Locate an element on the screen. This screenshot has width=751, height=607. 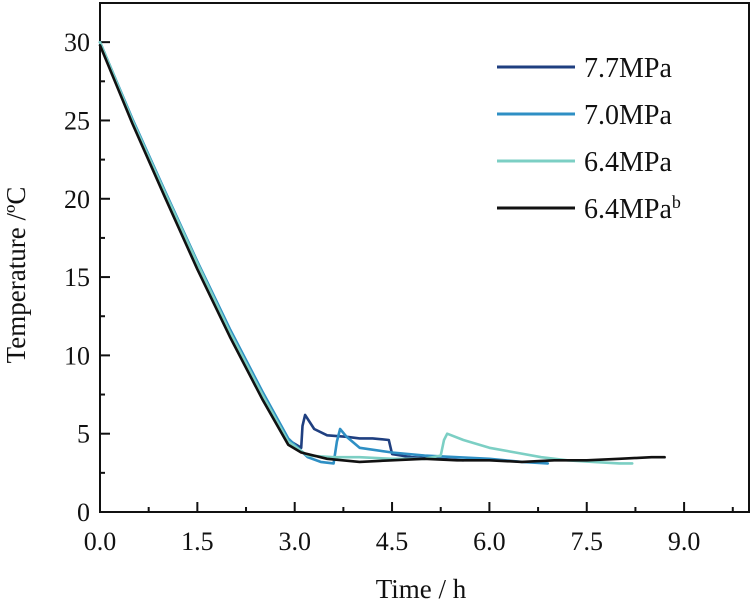
x-tick-label: 0.0 is located at coordinates (100, 541).